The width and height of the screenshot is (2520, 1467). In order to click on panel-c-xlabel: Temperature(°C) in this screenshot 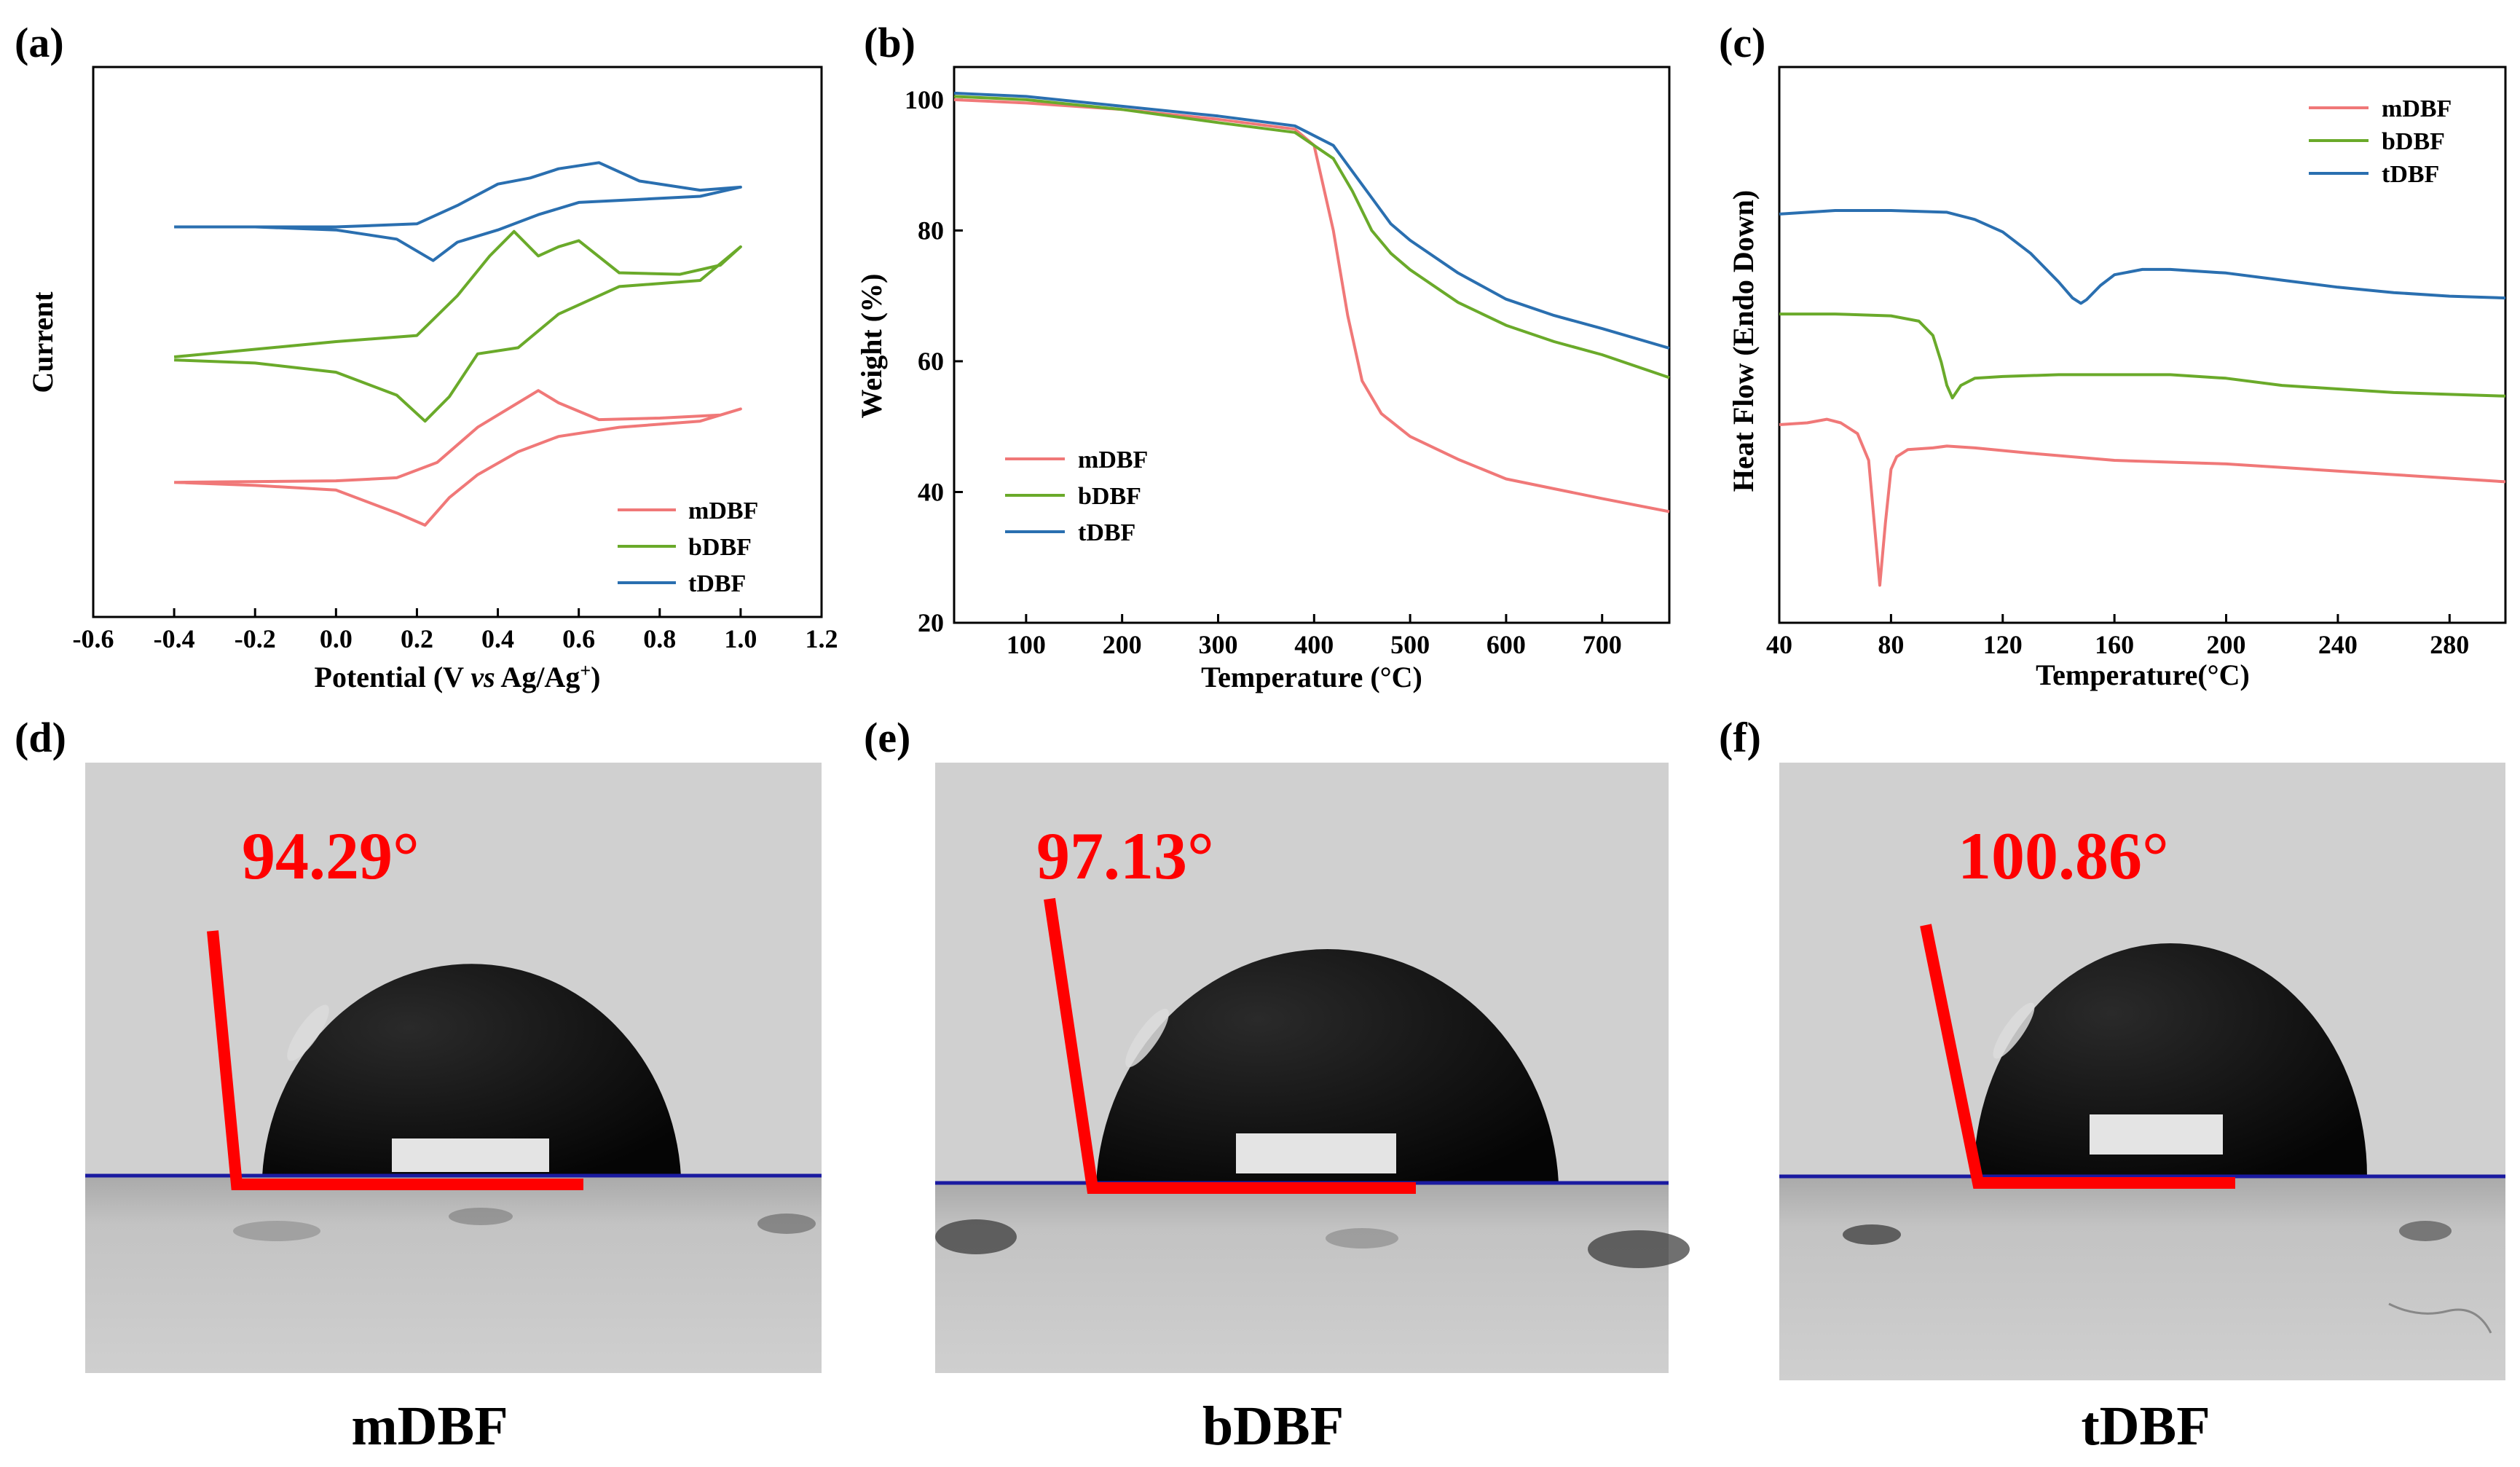, I will do `click(2143, 674)`.